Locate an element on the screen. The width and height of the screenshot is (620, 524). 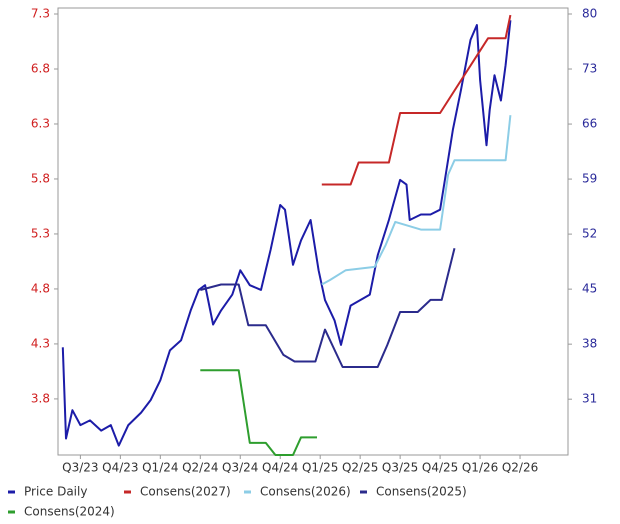
y-tick-label: 5.3 is located at coordinates (40, 233).